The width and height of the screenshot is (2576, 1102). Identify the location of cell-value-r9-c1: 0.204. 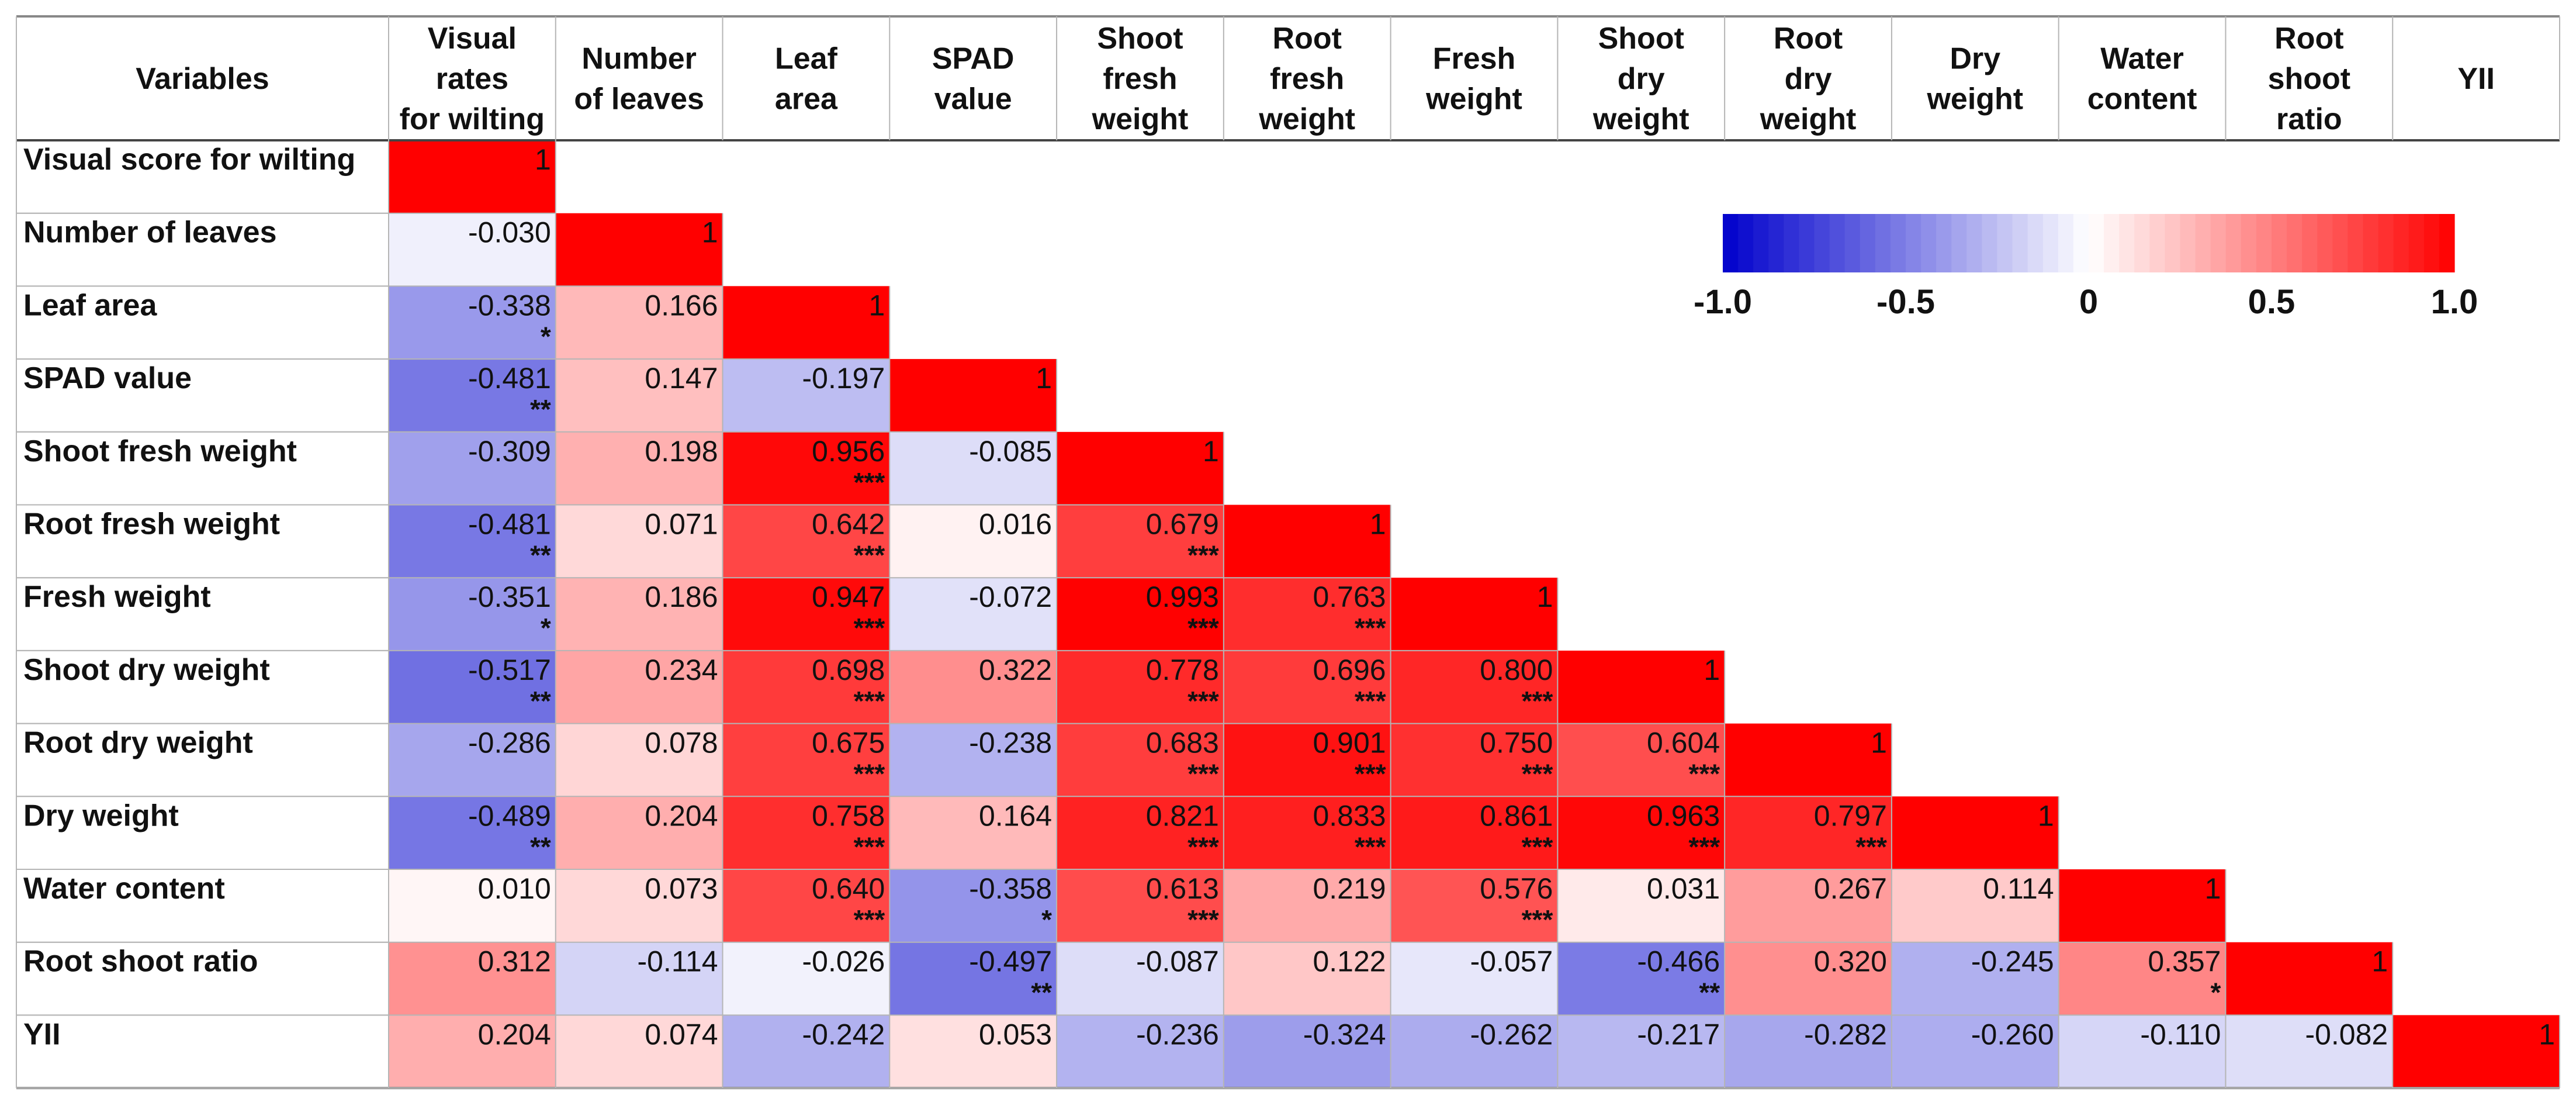
(682, 816).